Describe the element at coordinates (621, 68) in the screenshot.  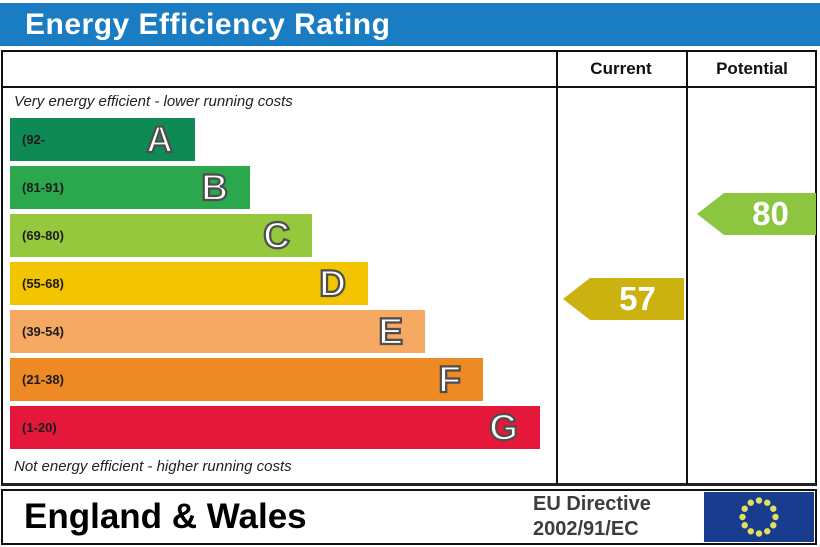
I see `current-column-header: Current` at that location.